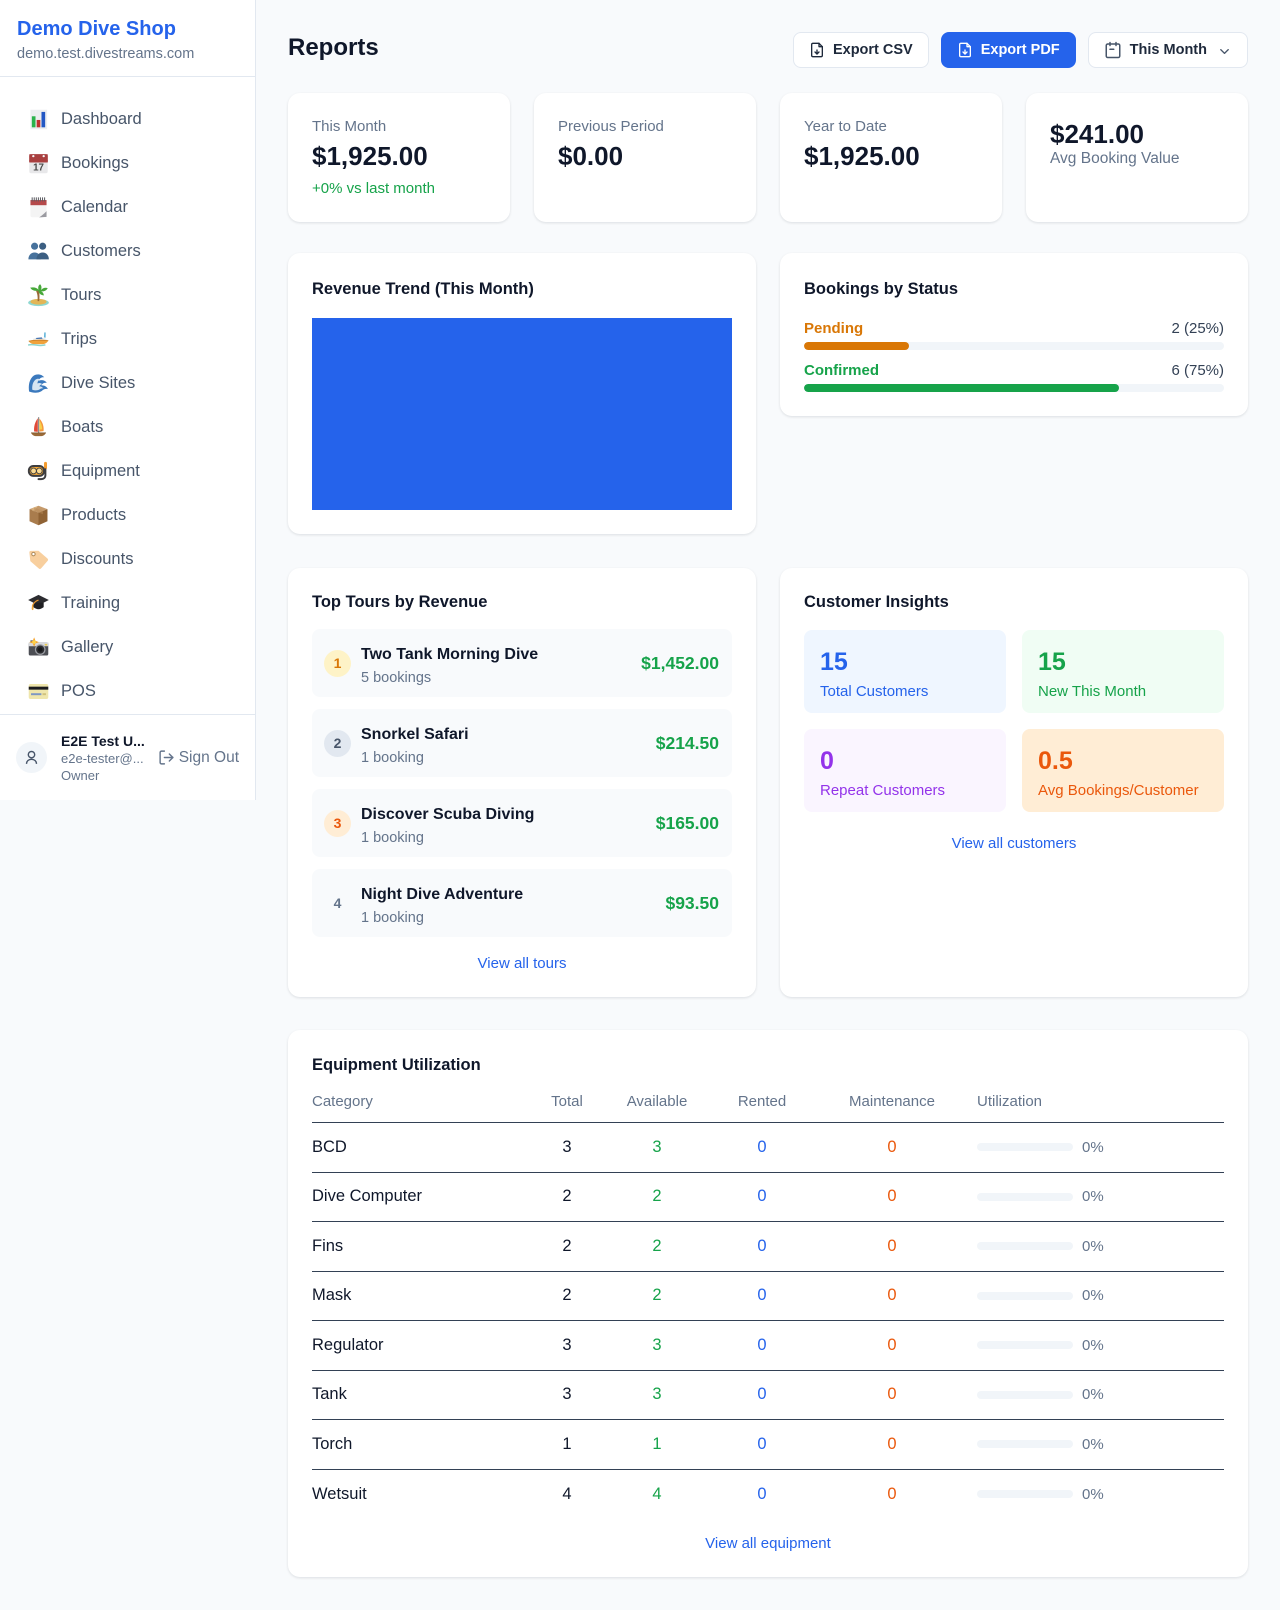 This screenshot has width=1280, height=1610. What do you see at coordinates (38, 167) in the screenshot?
I see `svg-text: 17` at bounding box center [38, 167].